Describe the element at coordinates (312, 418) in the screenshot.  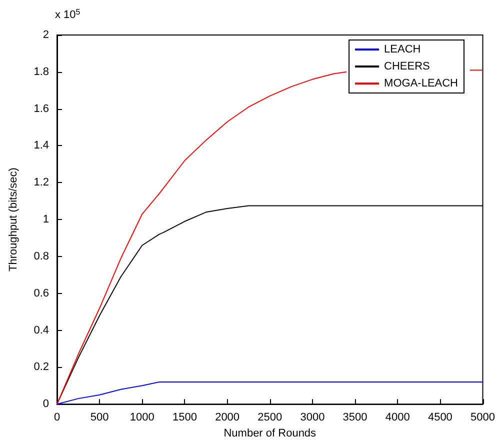
I see `x-tick-label: 3000` at that location.